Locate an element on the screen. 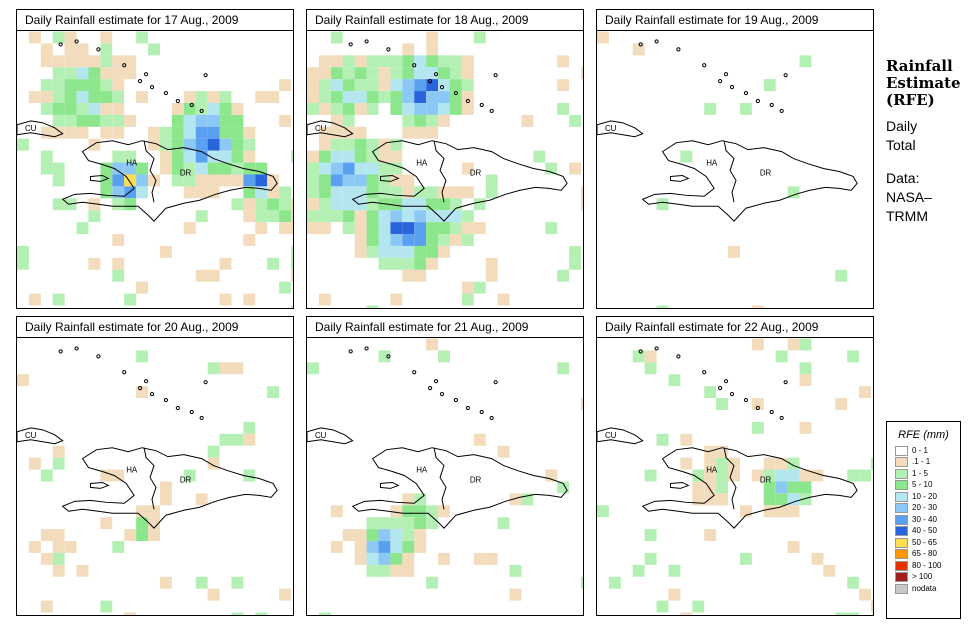 Image resolution: width=971 pixels, height=635 pixels. country-label-dominican-republic: DR is located at coordinates (186, 172).